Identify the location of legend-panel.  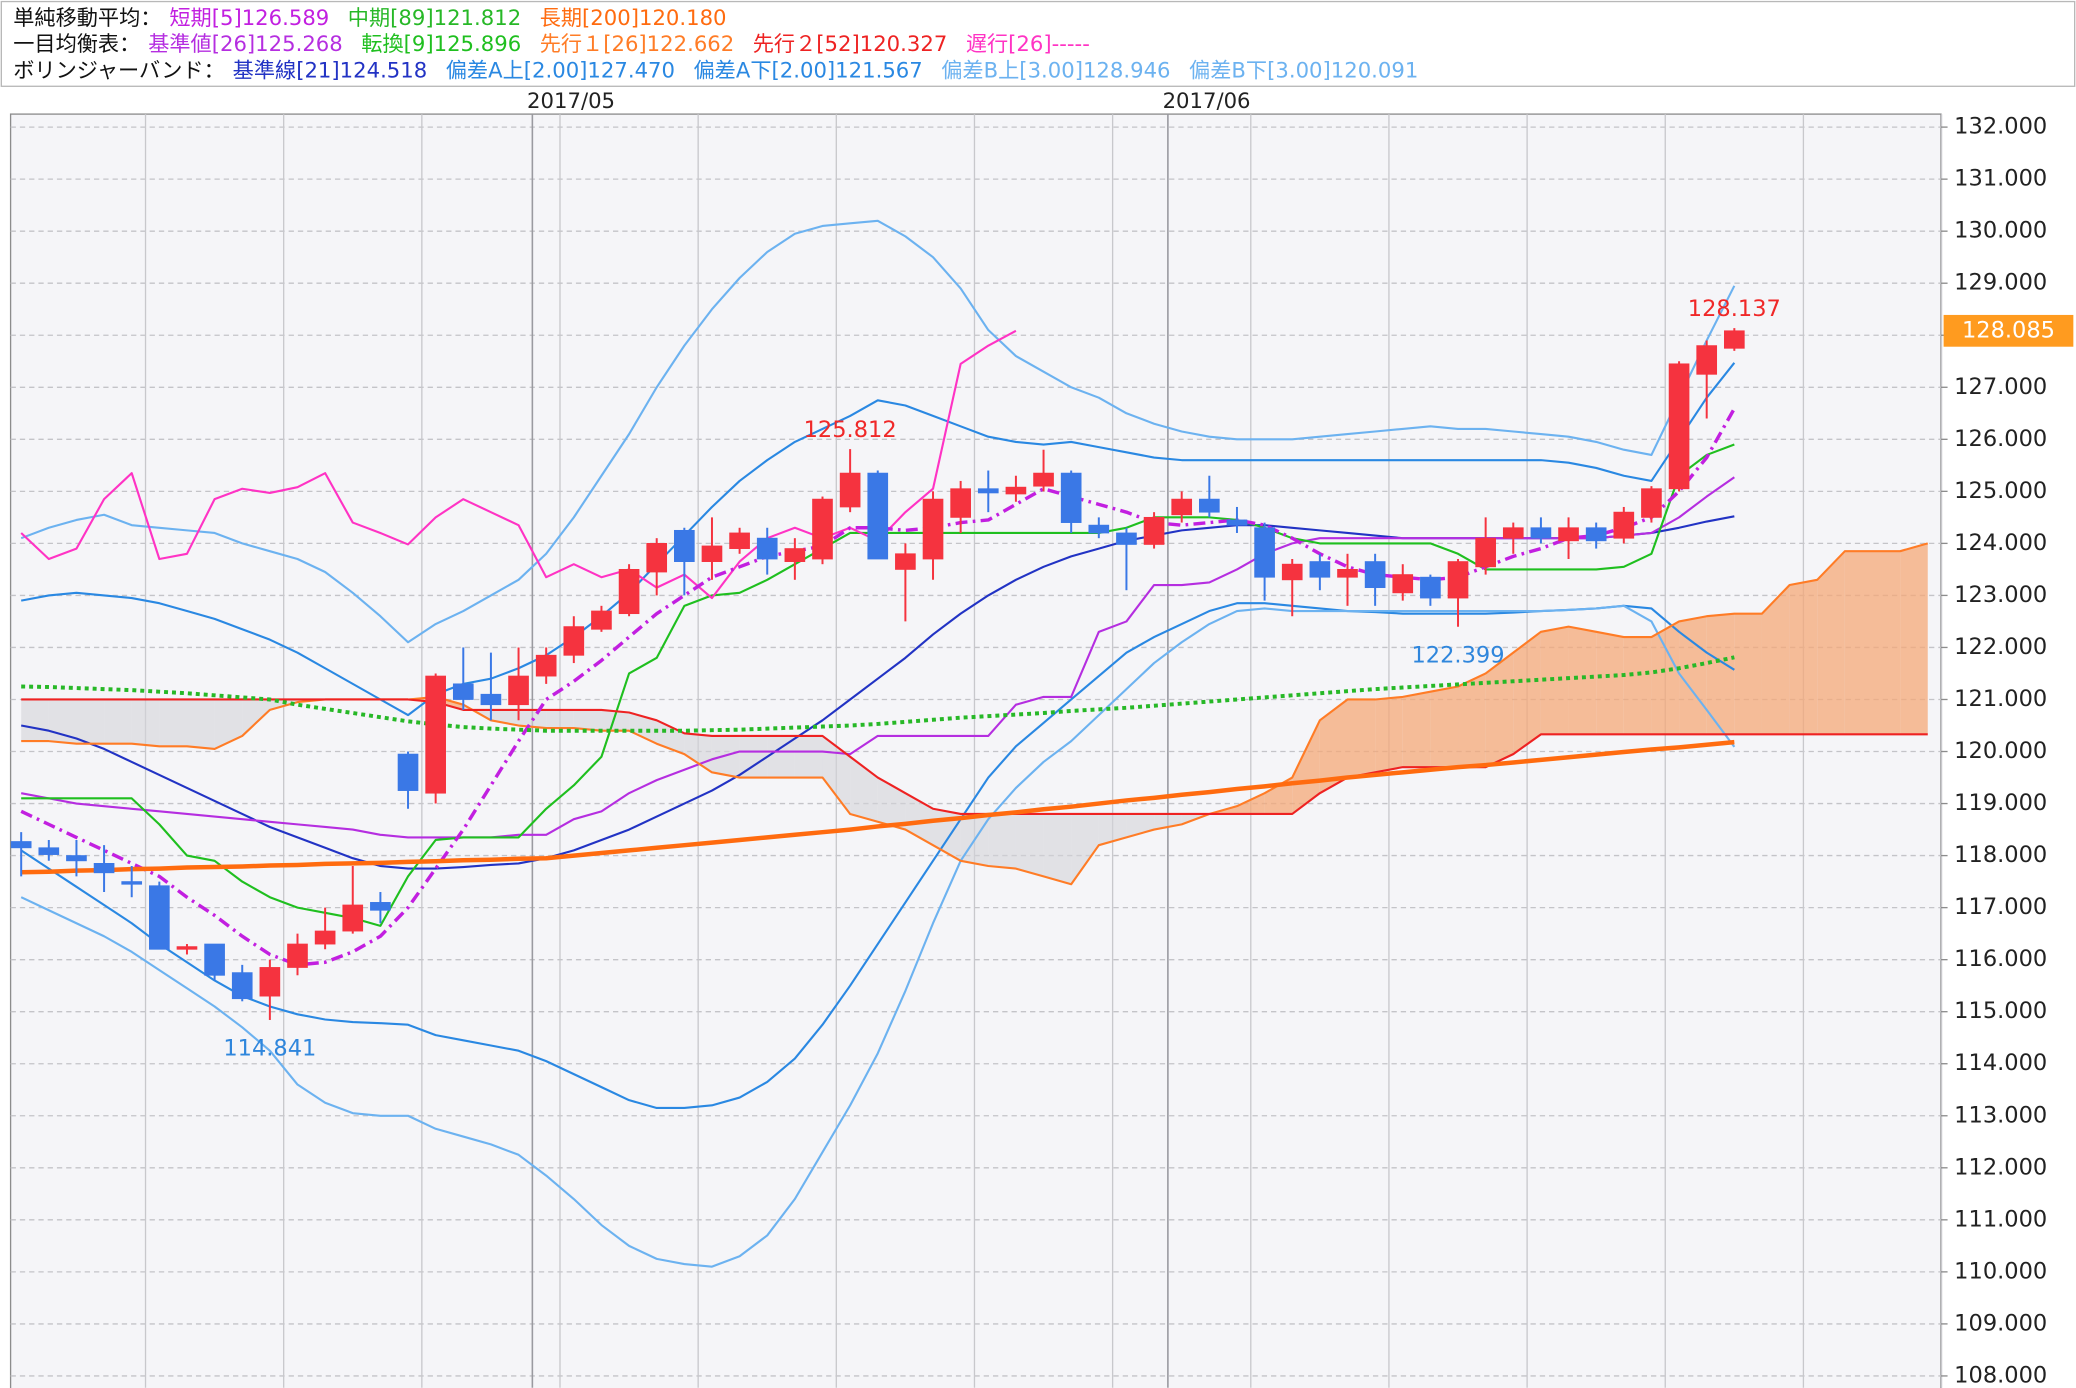
(1038, 43).